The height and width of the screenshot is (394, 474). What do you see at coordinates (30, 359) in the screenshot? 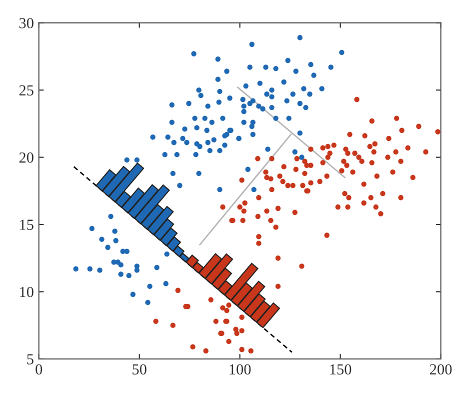
I see `y-tick-label: 5` at bounding box center [30, 359].